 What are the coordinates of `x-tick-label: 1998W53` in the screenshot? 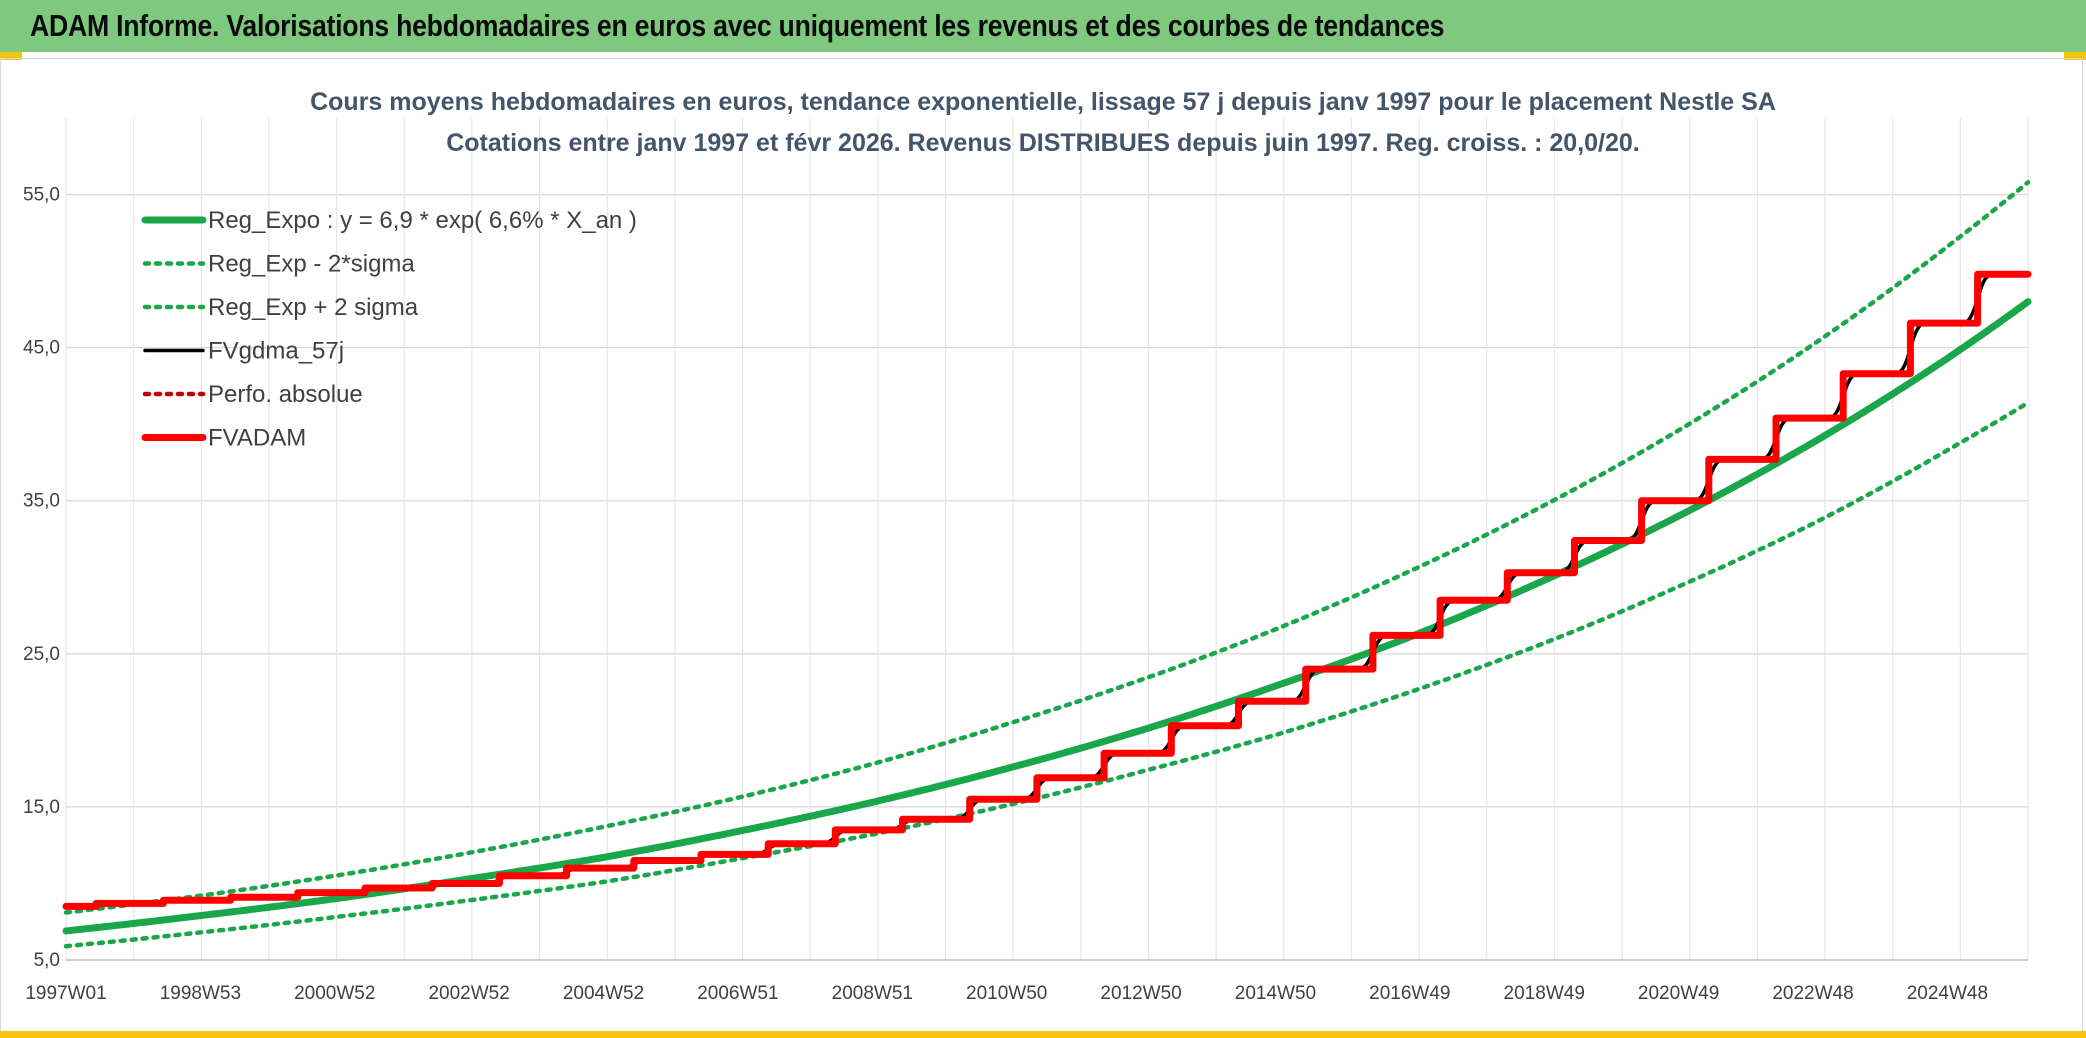 It's located at (200, 993).